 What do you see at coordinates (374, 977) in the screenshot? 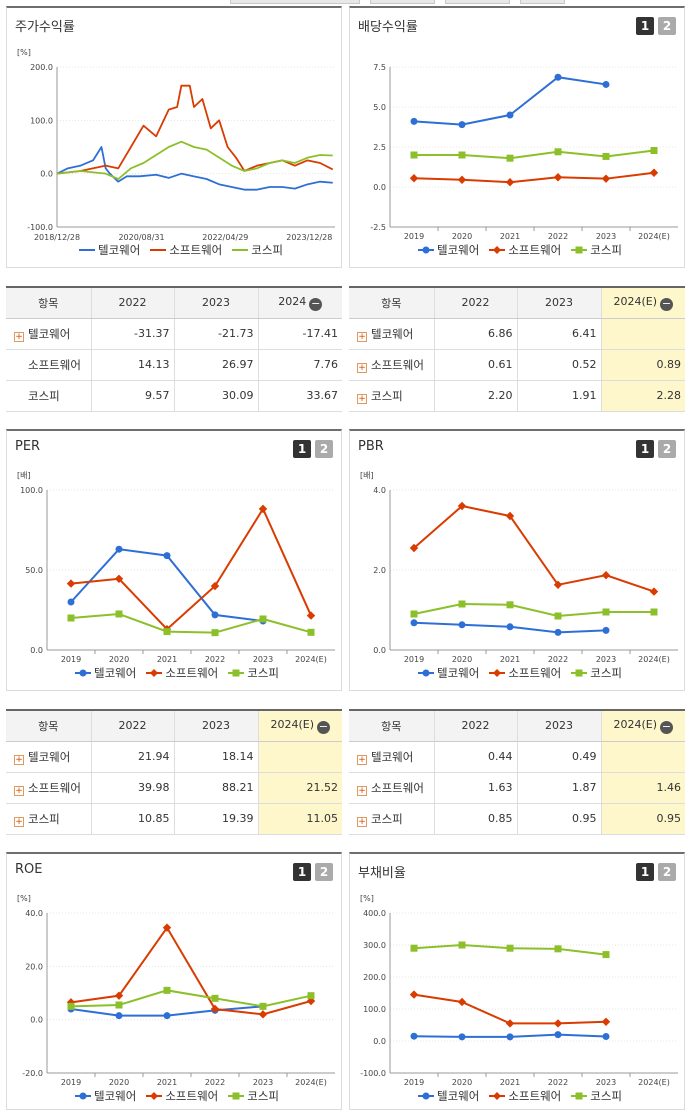
I see `y-tick-label: 200.0` at bounding box center [374, 977].